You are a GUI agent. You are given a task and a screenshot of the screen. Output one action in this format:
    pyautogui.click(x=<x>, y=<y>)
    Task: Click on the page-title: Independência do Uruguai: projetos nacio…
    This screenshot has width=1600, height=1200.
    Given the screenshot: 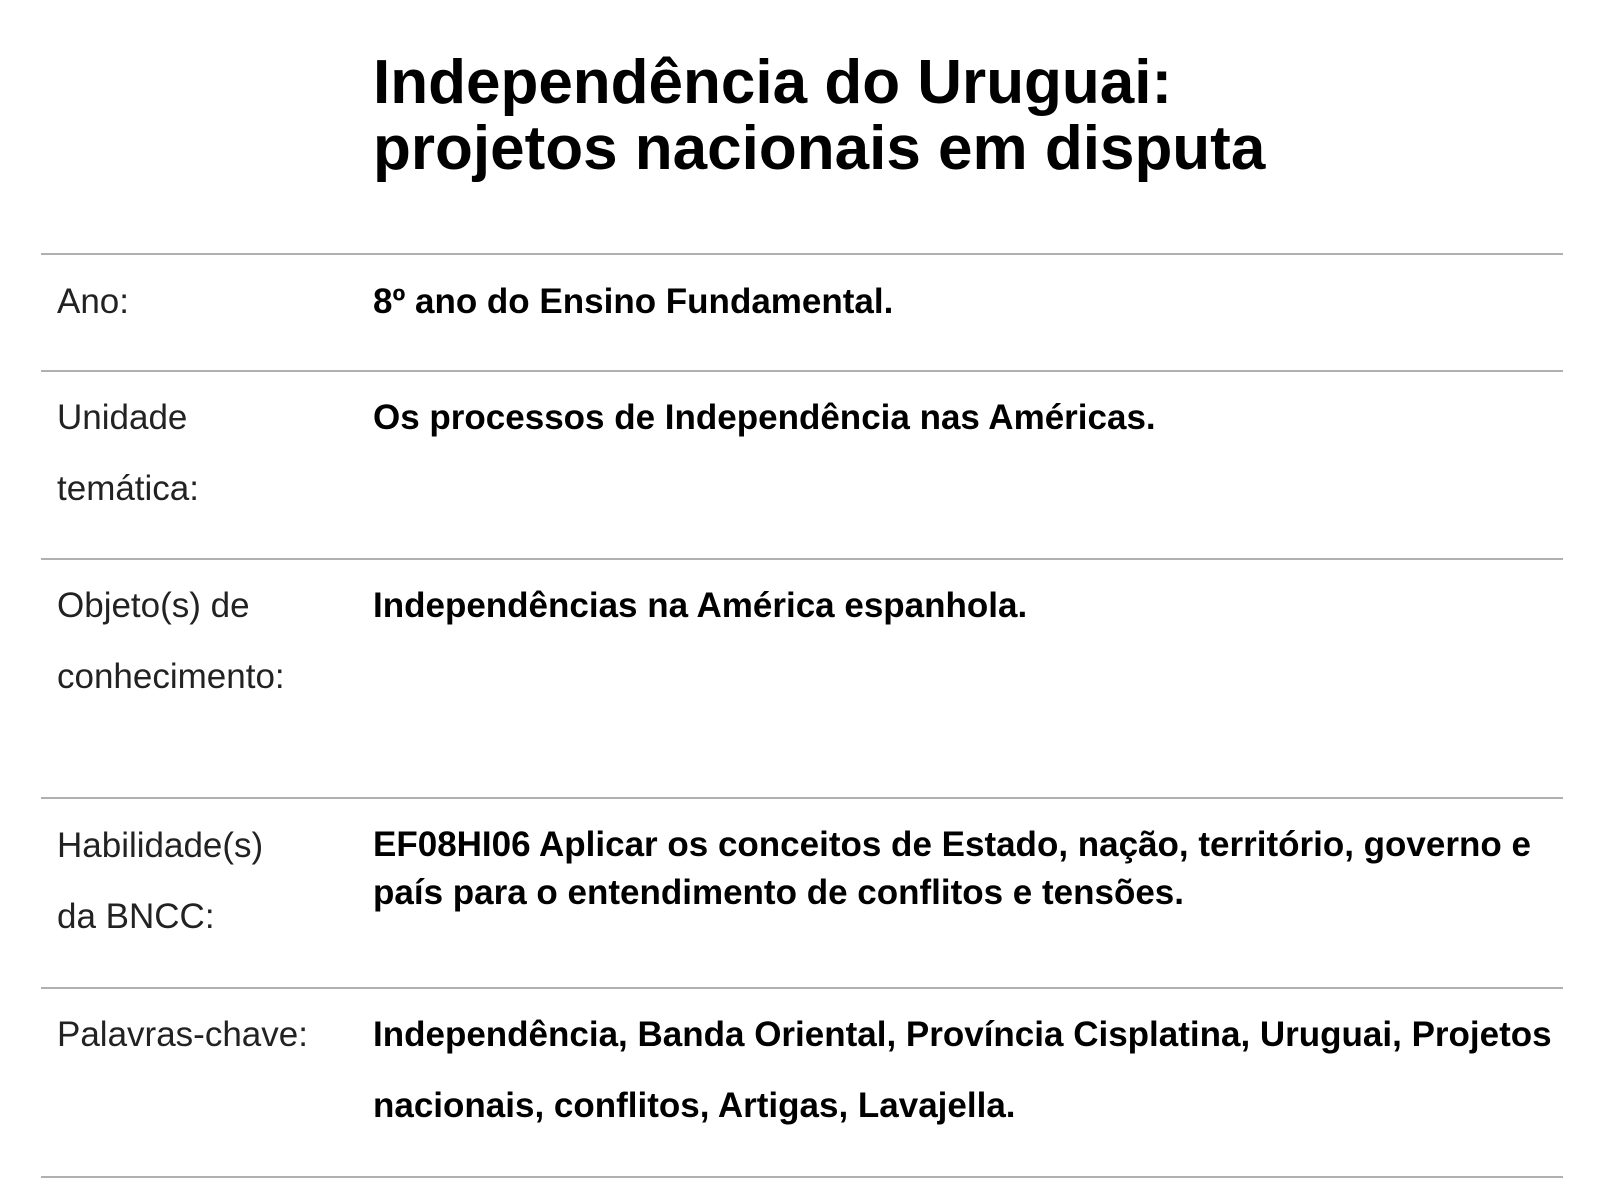 What is the action you would take?
    pyautogui.click(x=963, y=116)
    